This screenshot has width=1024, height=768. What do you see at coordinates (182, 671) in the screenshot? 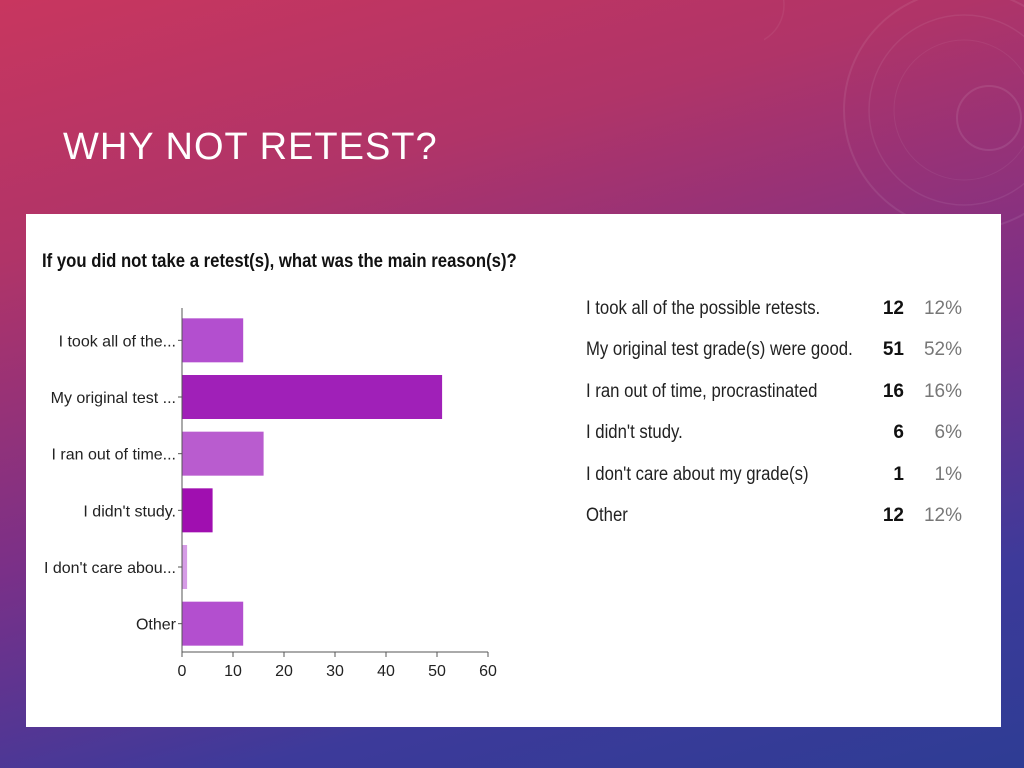
I see `x-tick-label: 0` at bounding box center [182, 671].